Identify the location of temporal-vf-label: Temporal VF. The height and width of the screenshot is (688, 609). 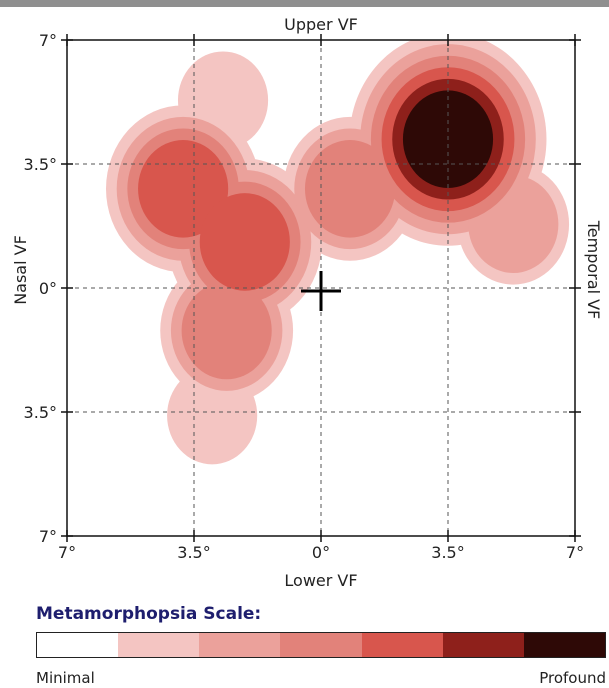
(593, 270).